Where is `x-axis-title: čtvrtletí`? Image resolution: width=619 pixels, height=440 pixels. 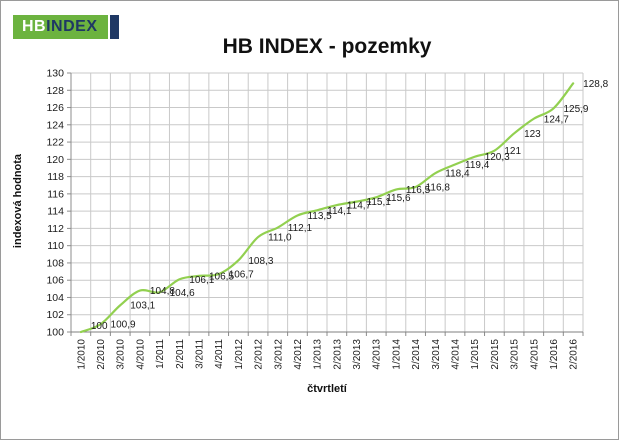
x-axis-title: čtvrtletí is located at coordinates (327, 389).